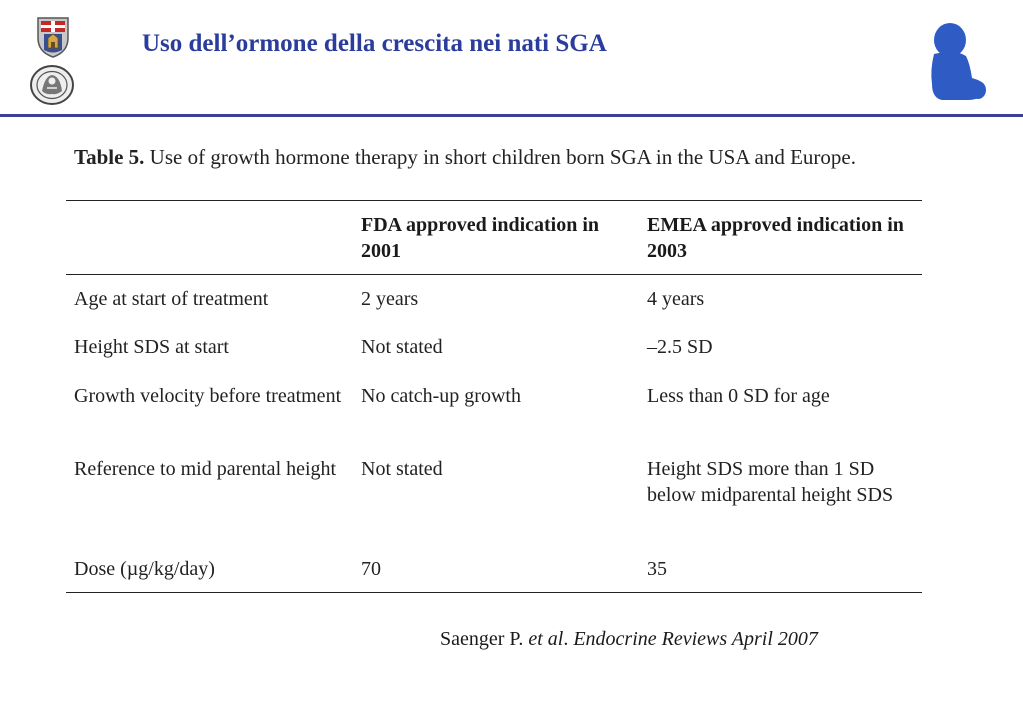  Describe the element at coordinates (144, 569) in the screenshot. I see `row-label-dose: Dose (µg/kg/day)` at that location.